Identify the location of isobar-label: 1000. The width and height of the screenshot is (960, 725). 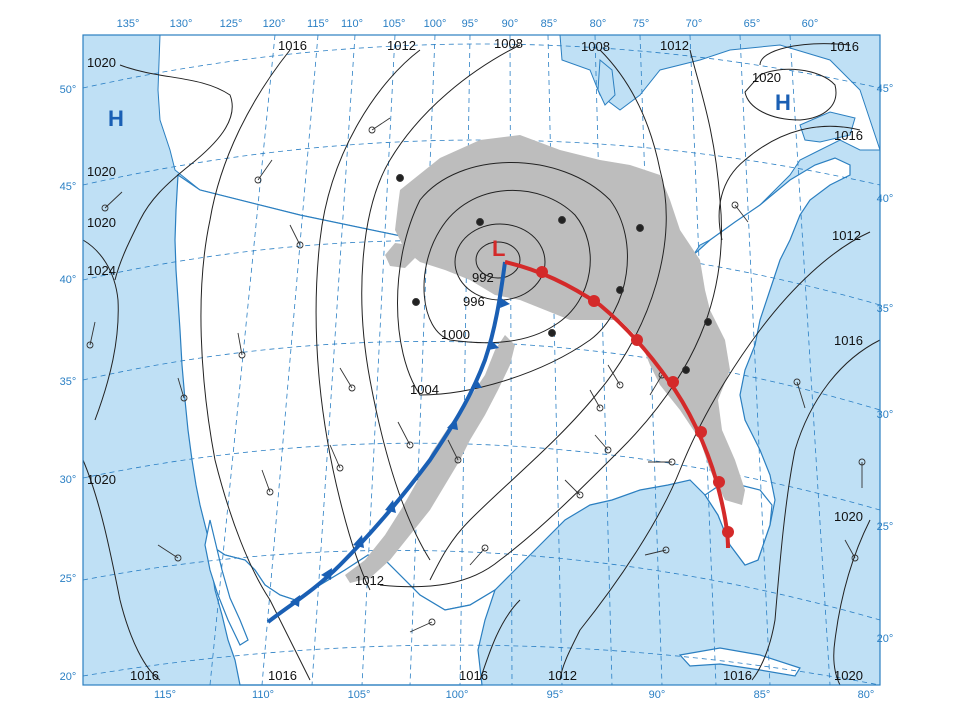
(455, 334).